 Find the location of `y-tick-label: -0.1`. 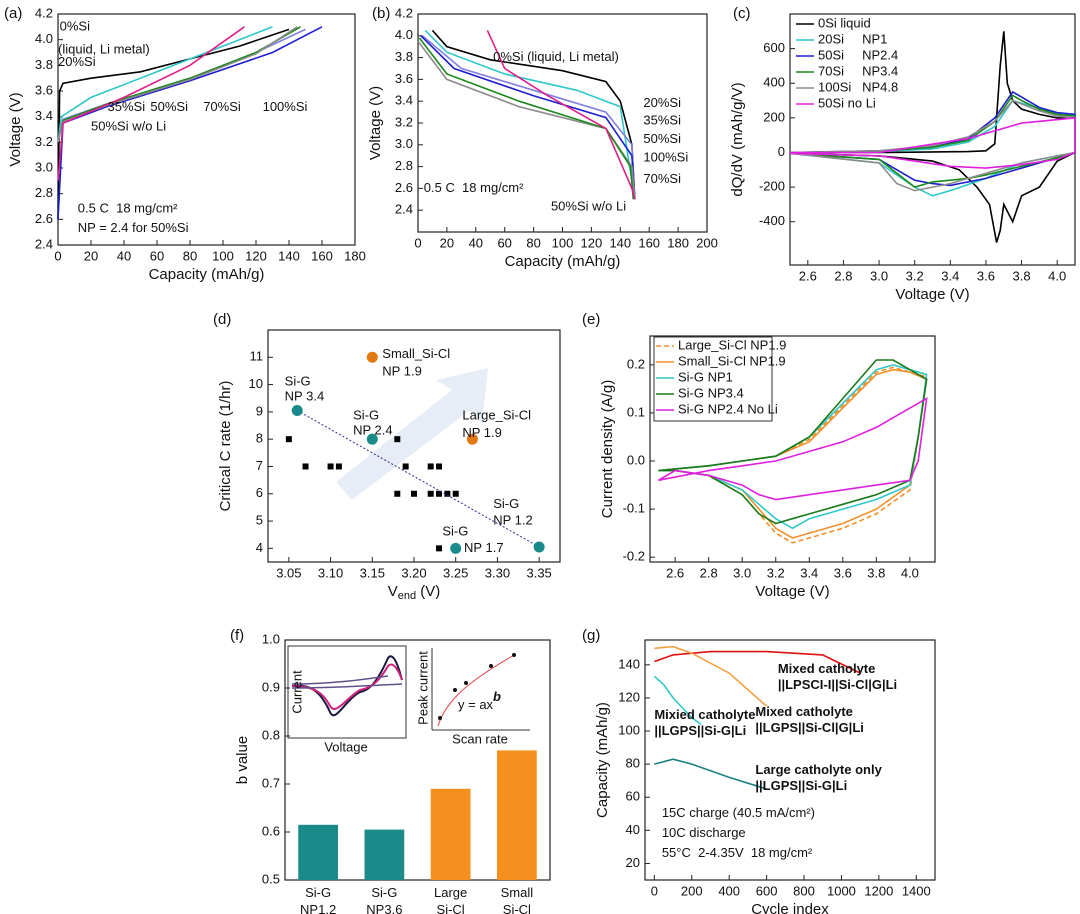

y-tick-label: -0.1 is located at coordinates (634, 508).